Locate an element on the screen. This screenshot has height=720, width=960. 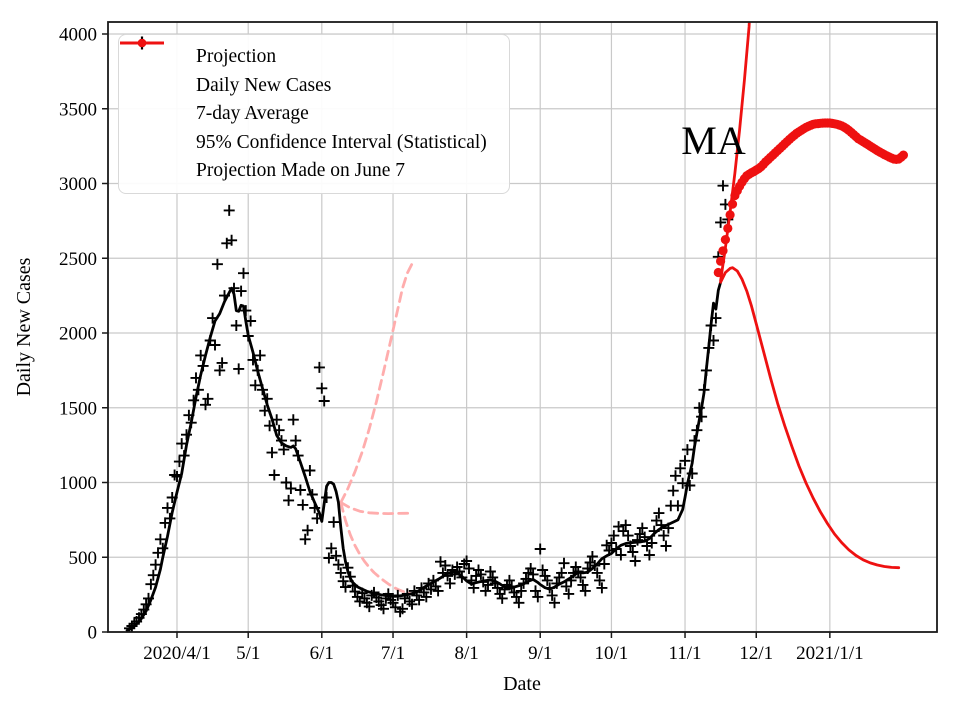
legend-item-confidence-interval: 95% Confidence Interval (Statistical) is located at coordinates (312, 97).